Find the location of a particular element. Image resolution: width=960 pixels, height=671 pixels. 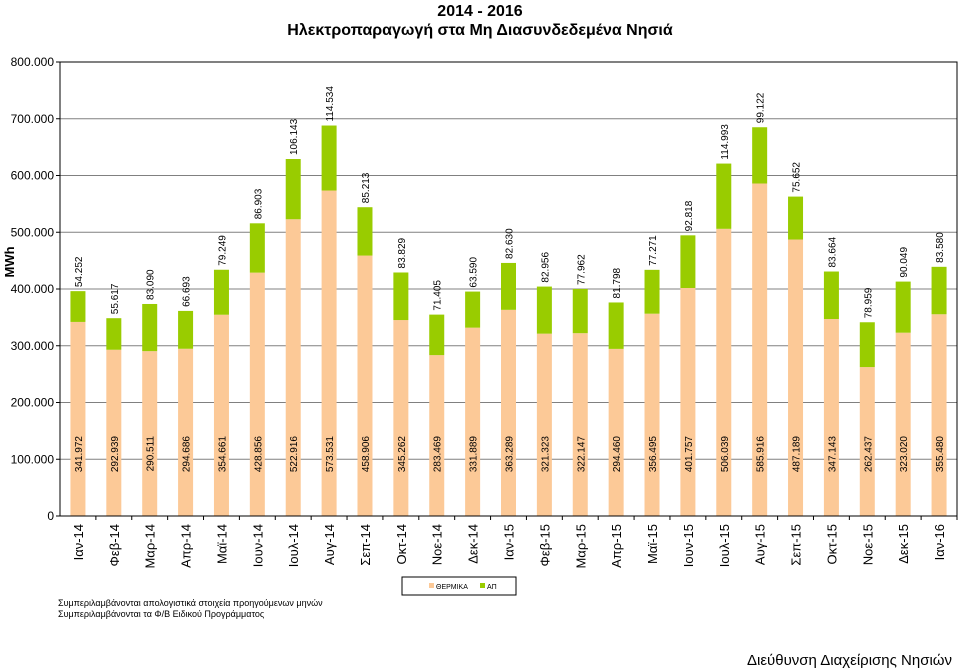

data-label-thermal: 292.939 is located at coordinates (115, 454).